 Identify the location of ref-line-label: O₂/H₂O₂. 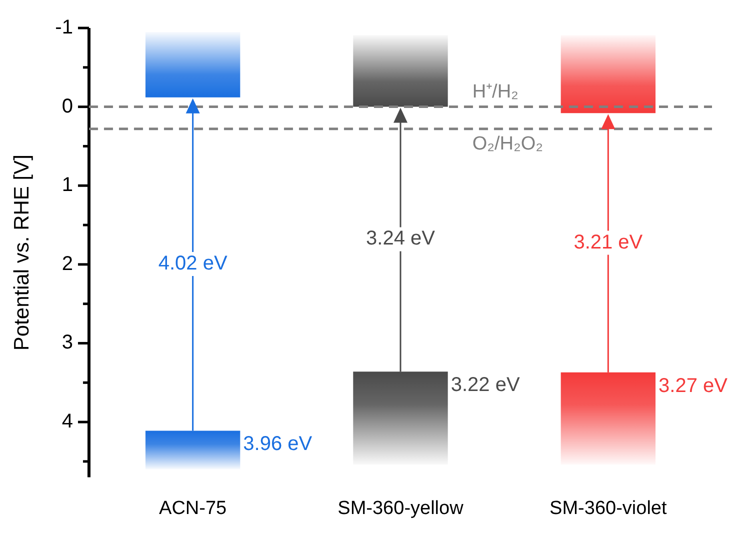
(508, 144).